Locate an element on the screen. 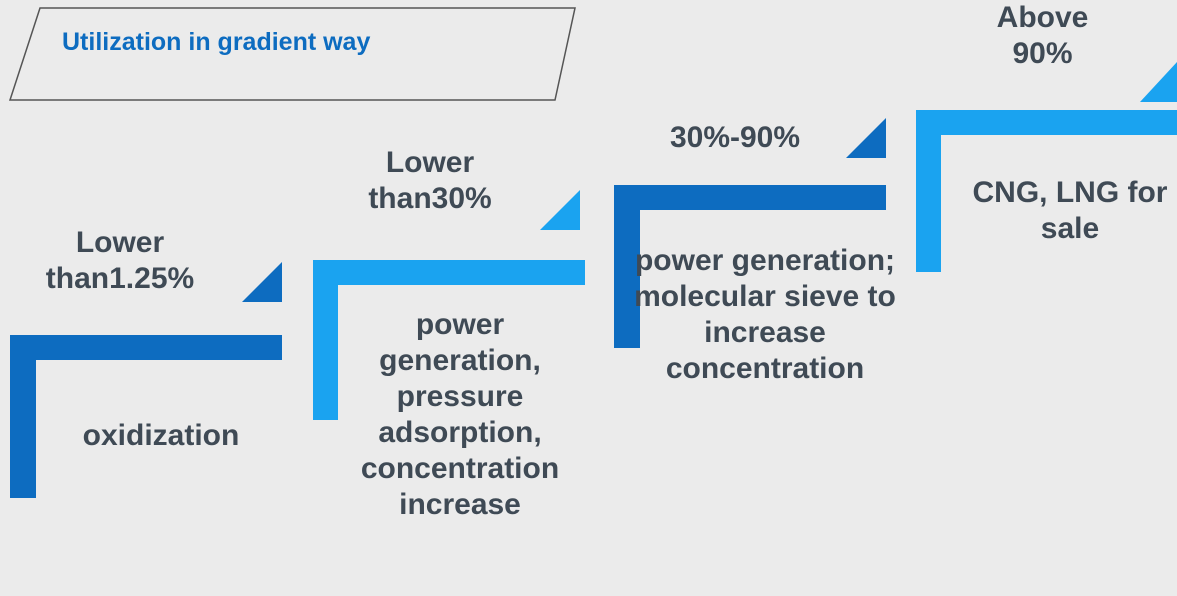 Image resolution: width=1177 pixels, height=596 pixels. step-level: Above 90% is located at coordinates (1042, 35).